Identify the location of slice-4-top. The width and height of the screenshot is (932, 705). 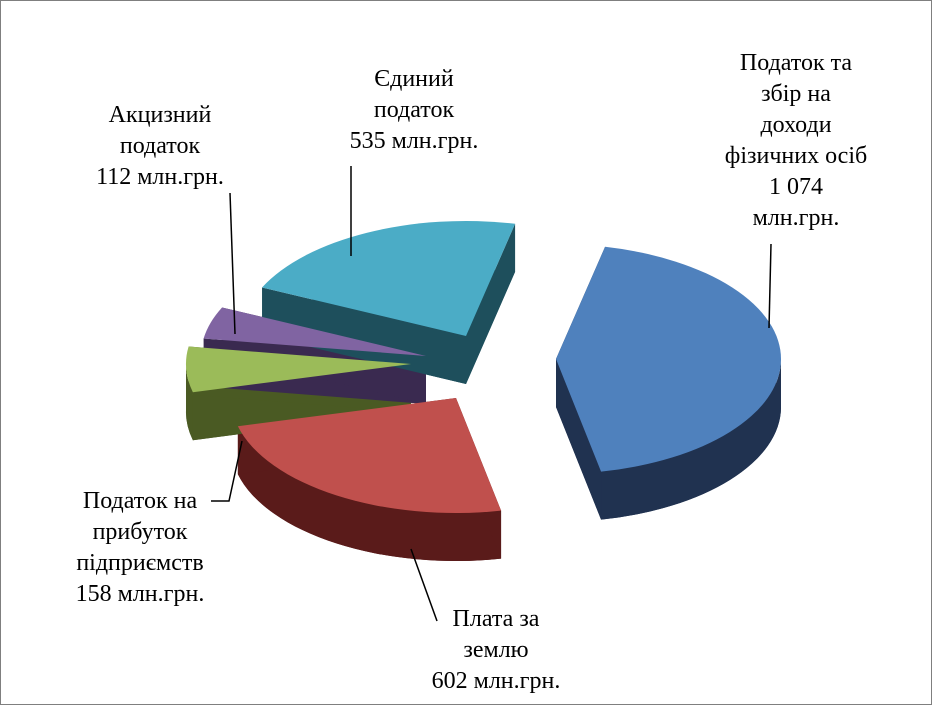
(389, 278).